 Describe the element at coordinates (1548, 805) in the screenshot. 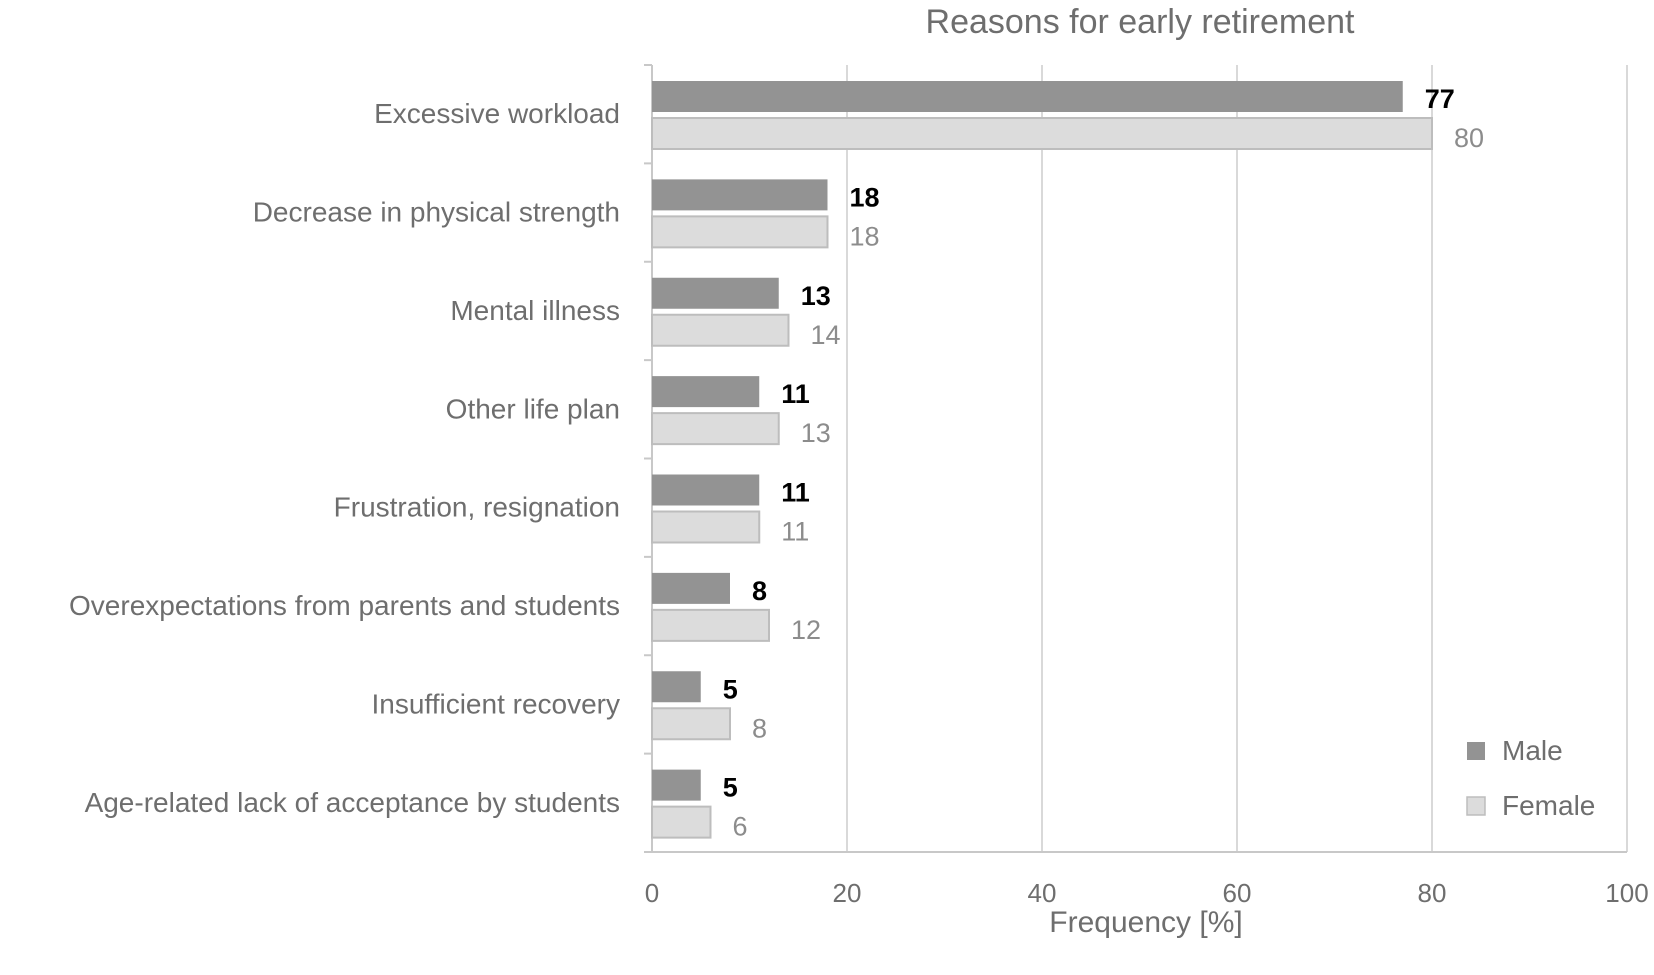

I see `legend-label-female: Female` at that location.